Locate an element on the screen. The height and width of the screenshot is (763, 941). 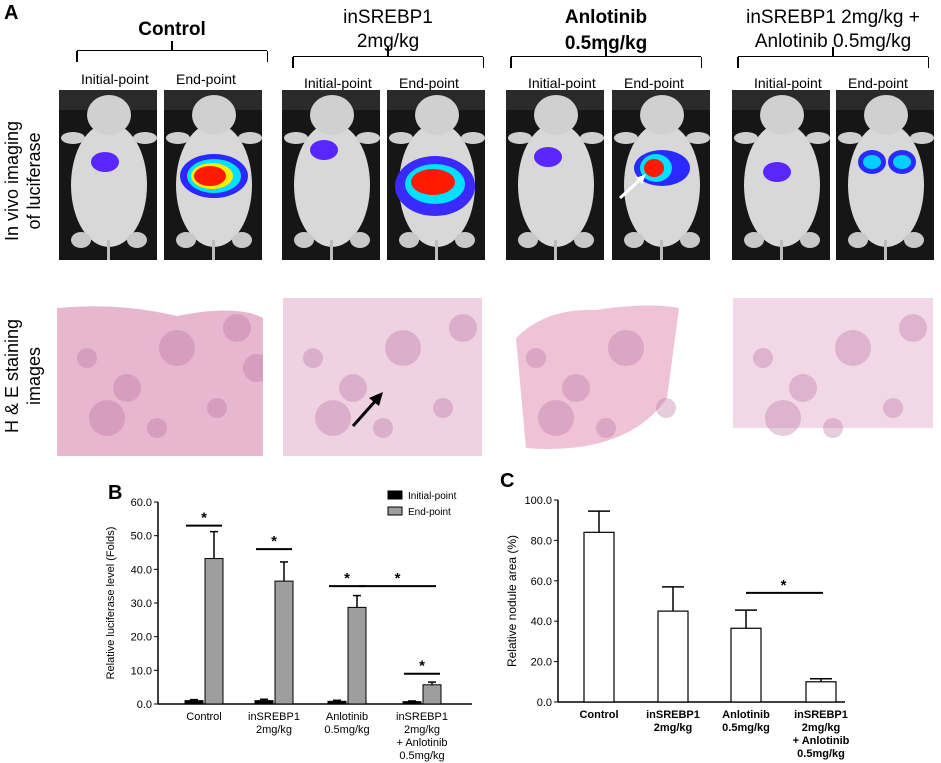
row-label-line: of luciferase is located at coordinates (34, 181).